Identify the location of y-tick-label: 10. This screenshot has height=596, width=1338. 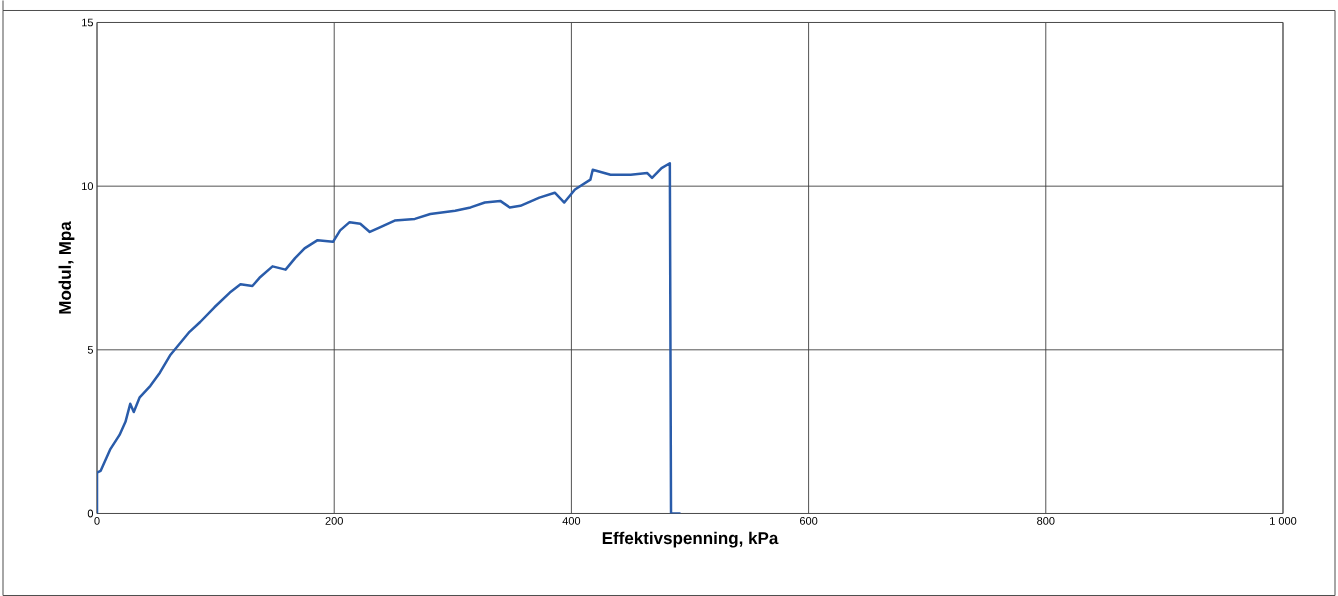
(88, 186).